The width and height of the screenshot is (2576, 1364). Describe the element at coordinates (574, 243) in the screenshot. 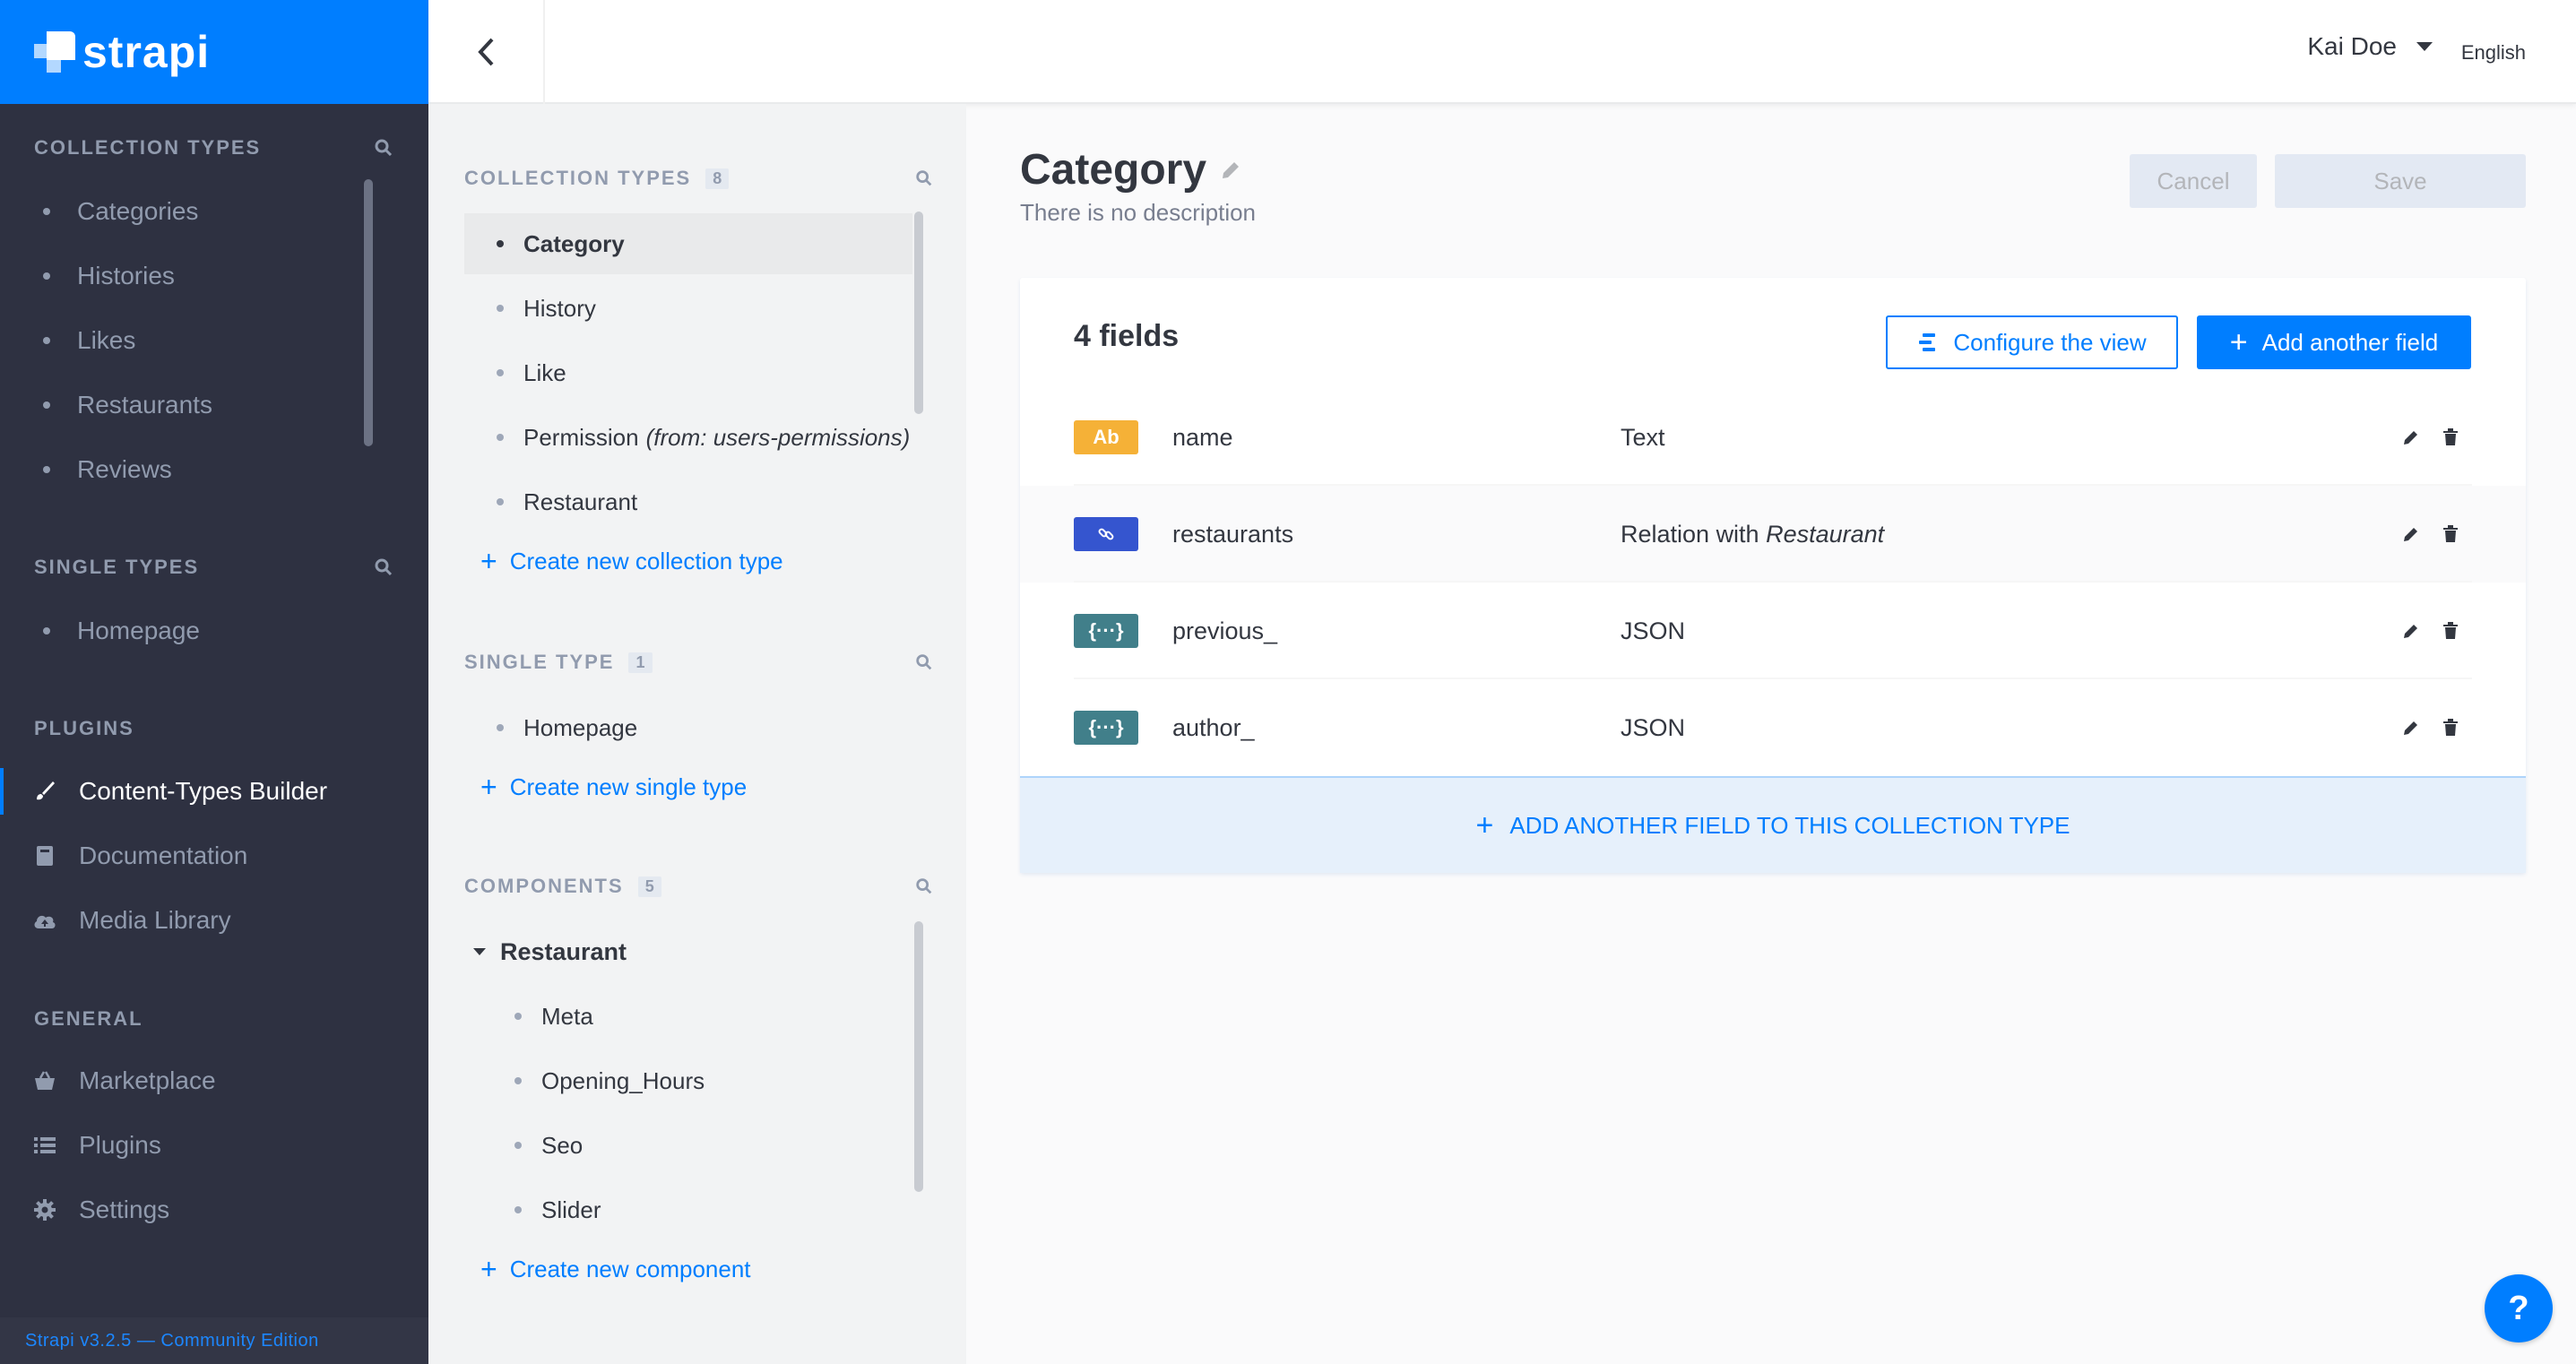

I see `side-item-label: Category` at that location.